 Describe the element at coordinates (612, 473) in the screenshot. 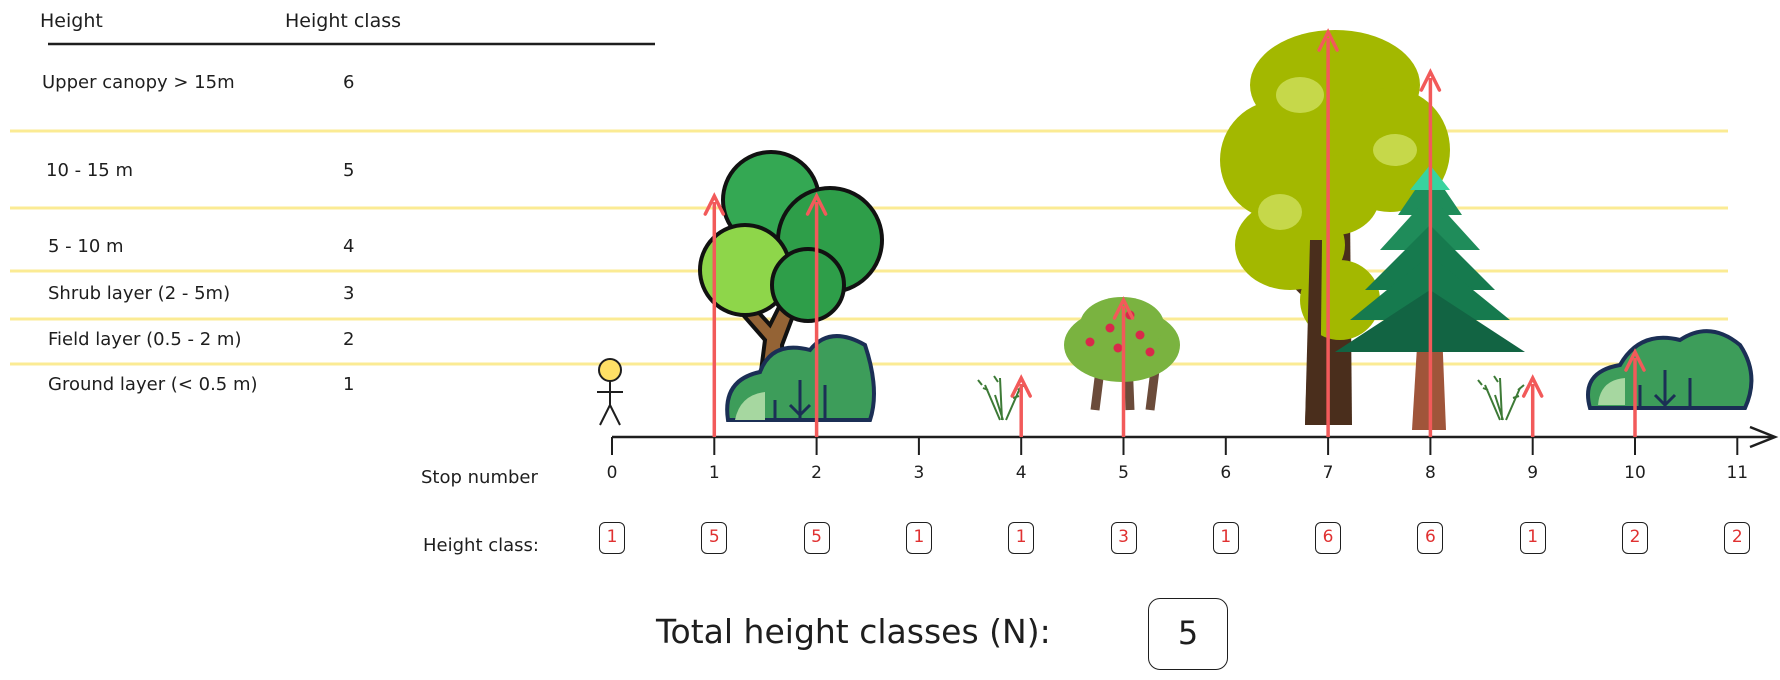

I see `stop-number: 0` at that location.